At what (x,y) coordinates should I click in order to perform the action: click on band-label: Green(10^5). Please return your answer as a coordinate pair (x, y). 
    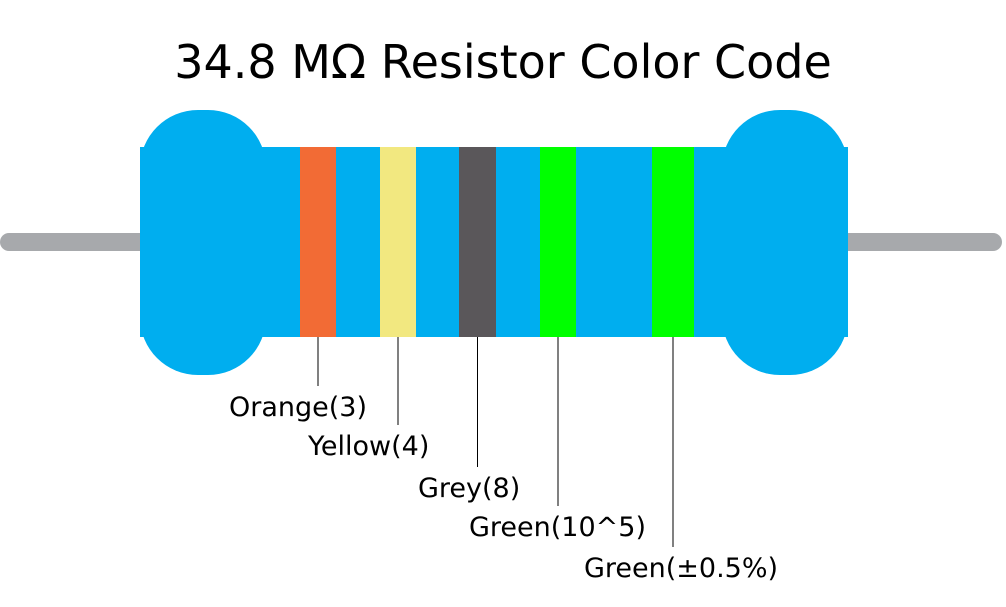
    Looking at the image, I should click on (557, 527).